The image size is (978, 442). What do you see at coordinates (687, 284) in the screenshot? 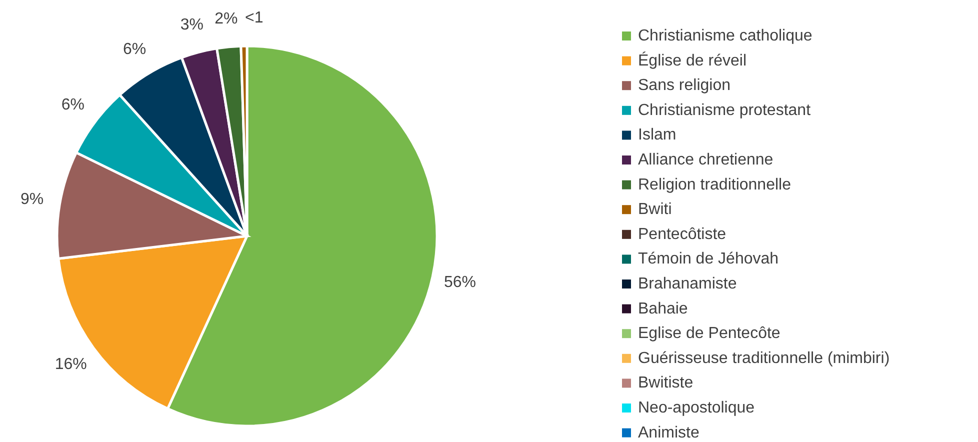
I see `legend-label: Brahanamiste` at bounding box center [687, 284].